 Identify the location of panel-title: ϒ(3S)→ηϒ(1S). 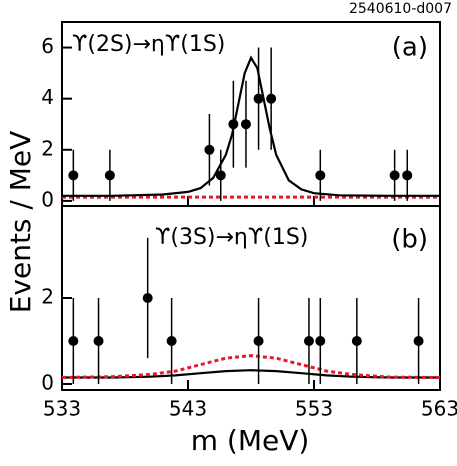
(231, 237).